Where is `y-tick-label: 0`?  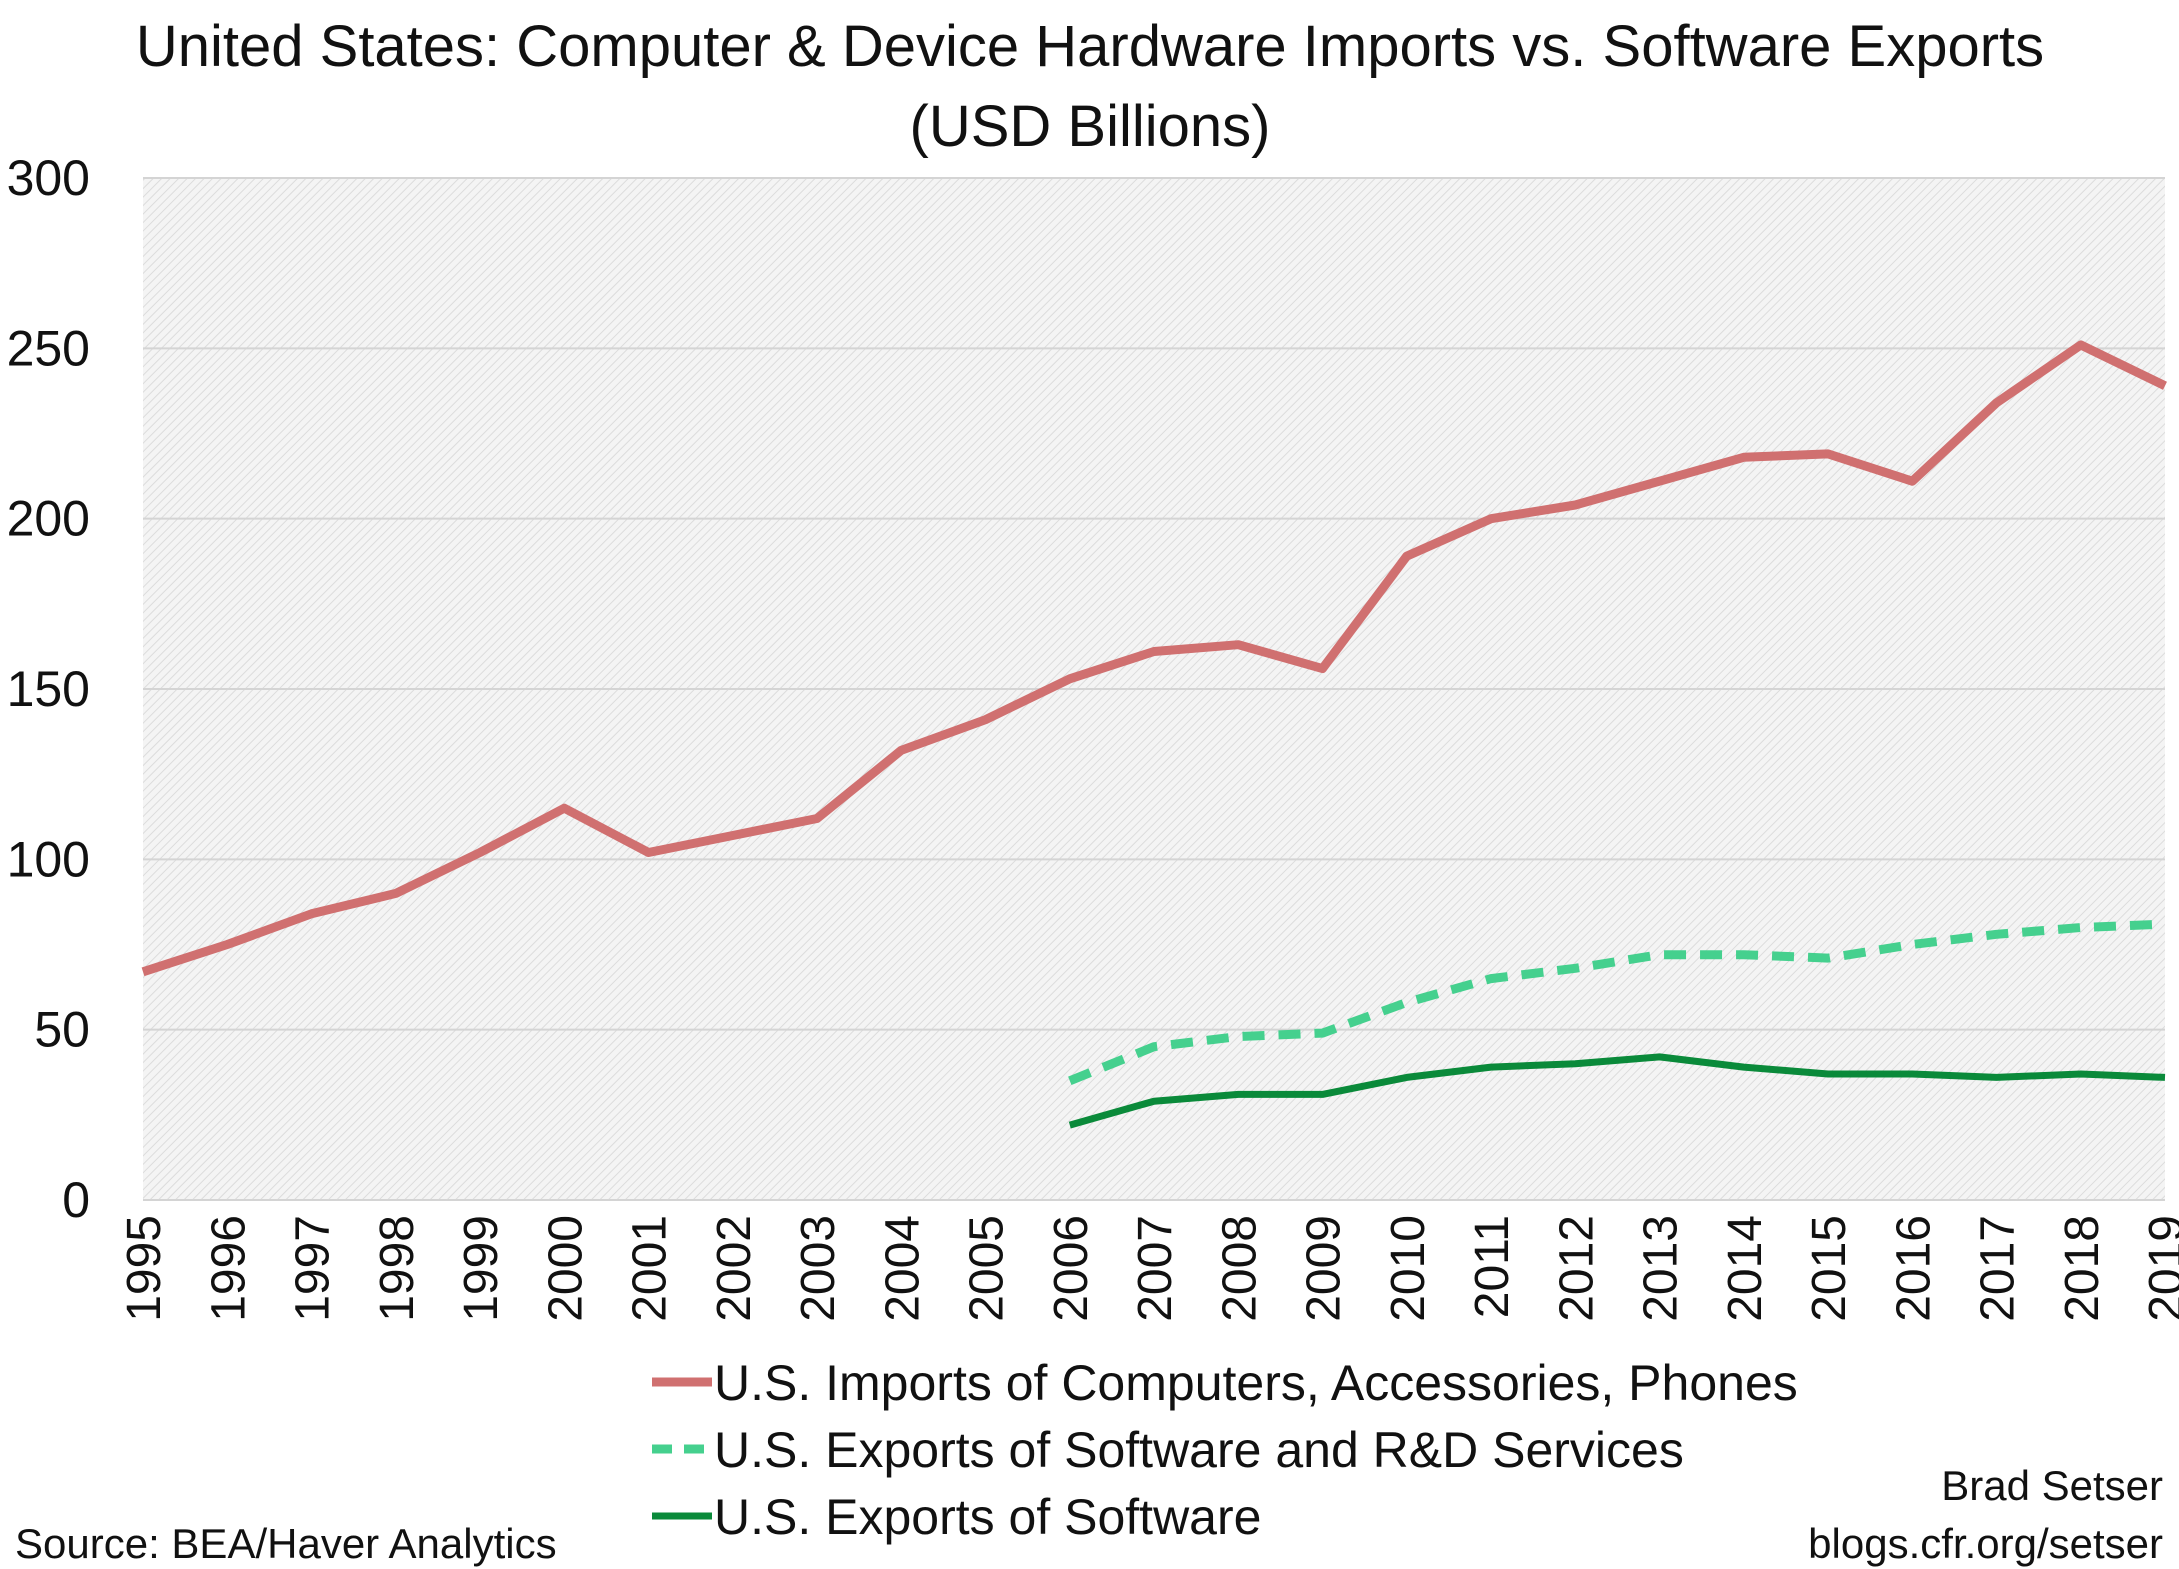
y-tick-label: 0 is located at coordinates (76, 1200).